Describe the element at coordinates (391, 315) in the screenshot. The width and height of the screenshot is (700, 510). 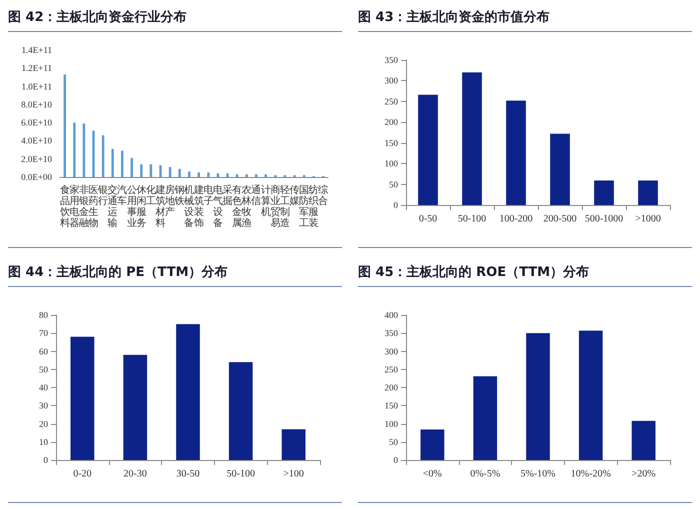
I see `y-tick-label: 400` at that location.